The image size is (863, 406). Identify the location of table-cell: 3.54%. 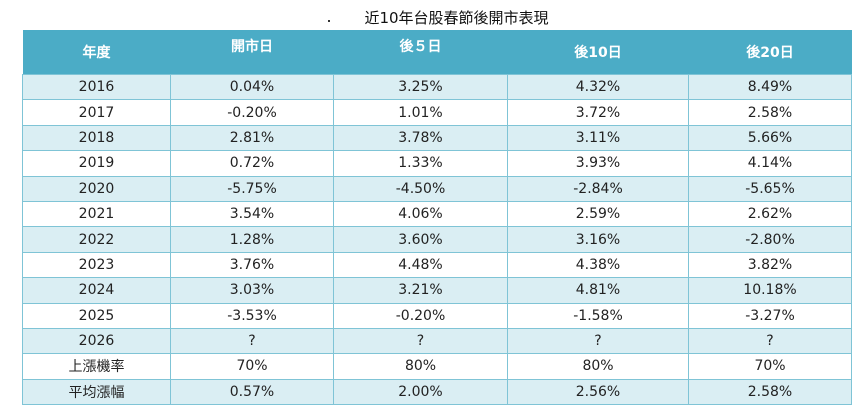
(252, 214).